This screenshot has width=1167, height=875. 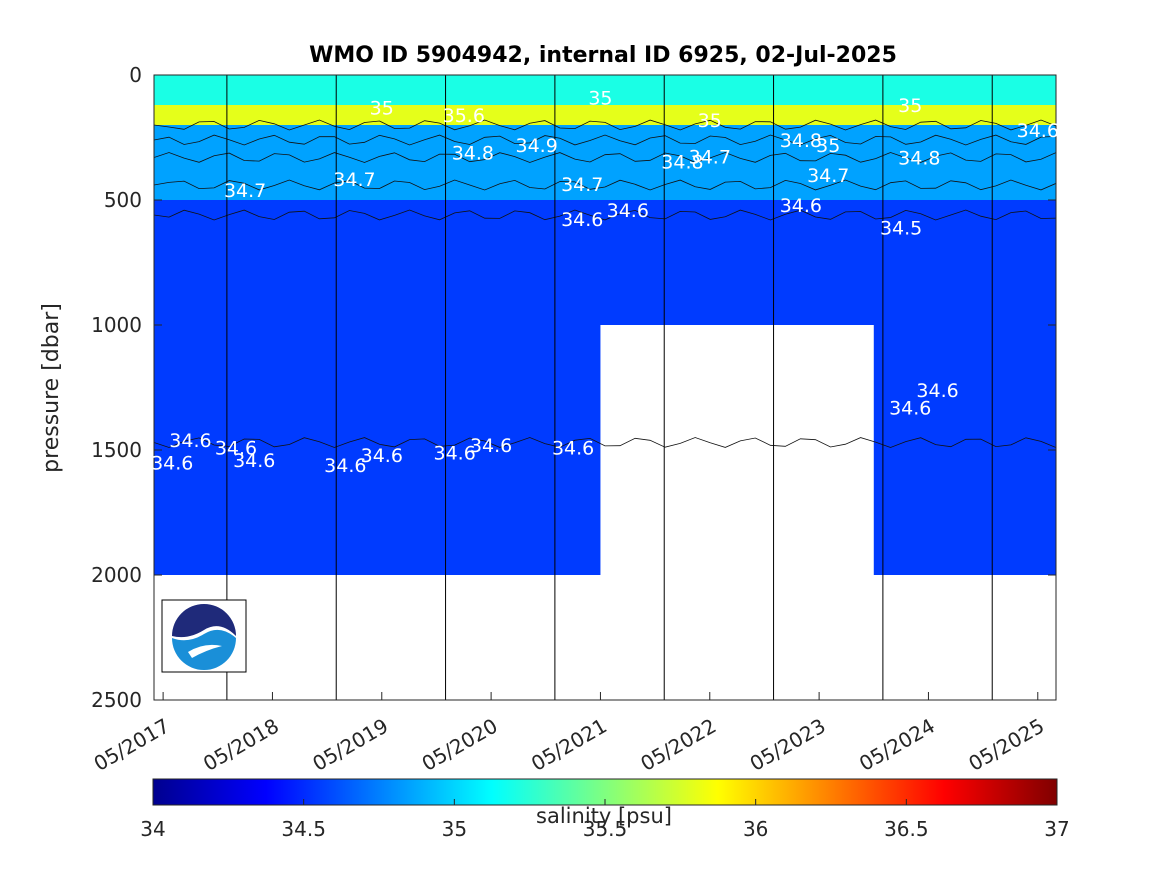 What do you see at coordinates (116, 450) in the screenshot?
I see `y-tick-label: 1500` at bounding box center [116, 450].